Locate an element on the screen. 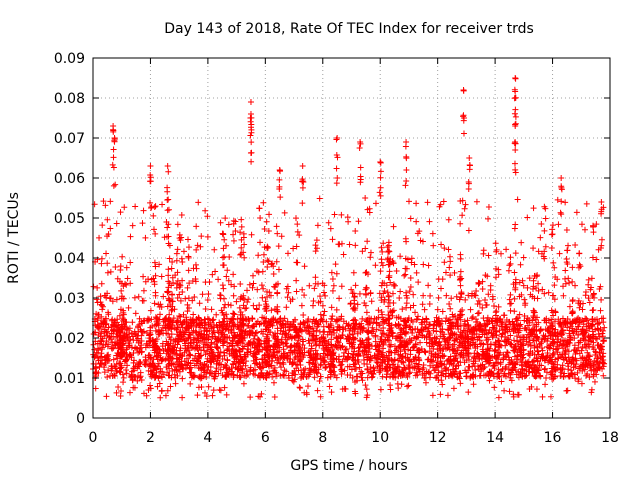 This screenshot has width=640, height=480. x-tick-label: 12 is located at coordinates (438, 438).